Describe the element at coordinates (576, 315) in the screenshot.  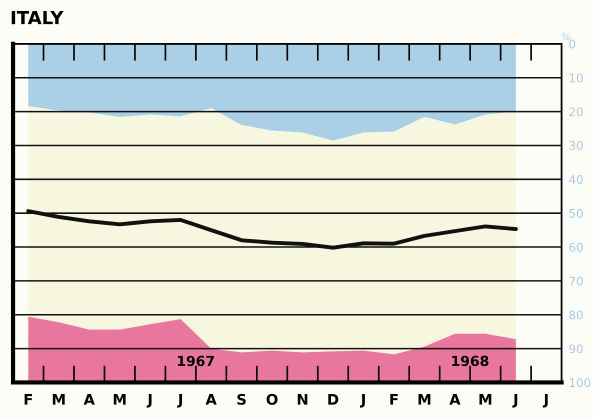
I see `y-tick-label: 80` at that location.